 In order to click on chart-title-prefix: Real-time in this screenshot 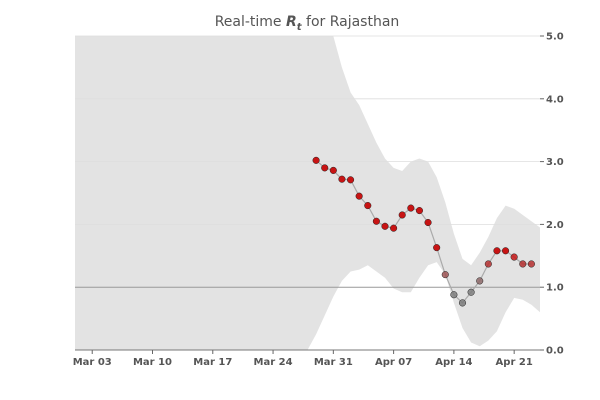, I will do `click(250, 22)`.